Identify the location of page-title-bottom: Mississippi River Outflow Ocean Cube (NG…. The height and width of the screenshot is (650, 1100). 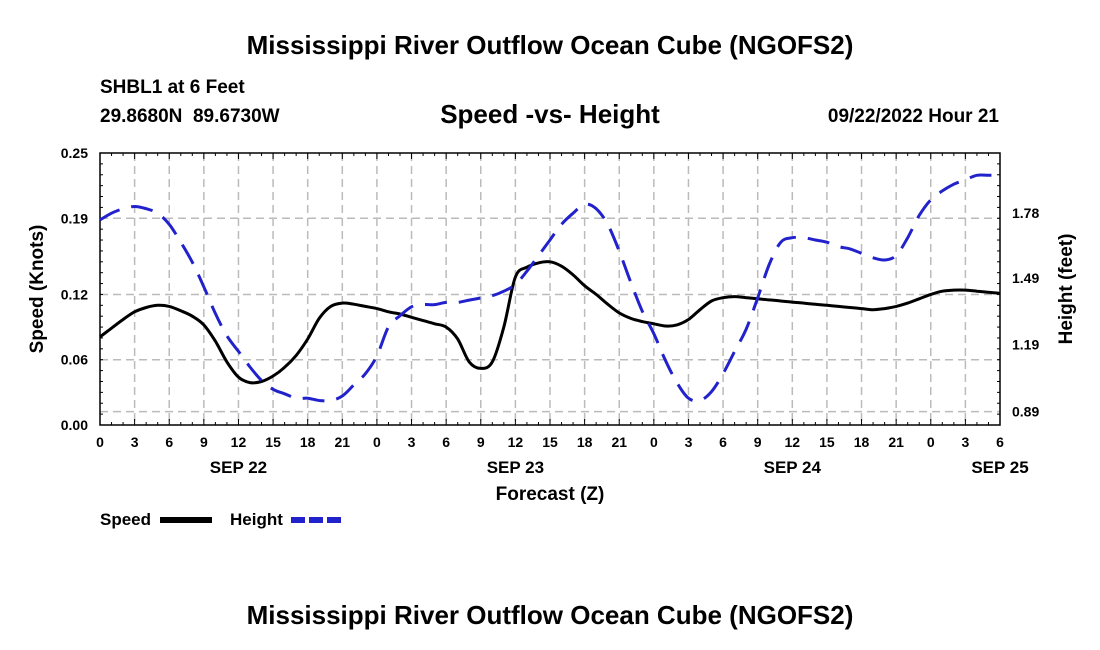
(550, 615).